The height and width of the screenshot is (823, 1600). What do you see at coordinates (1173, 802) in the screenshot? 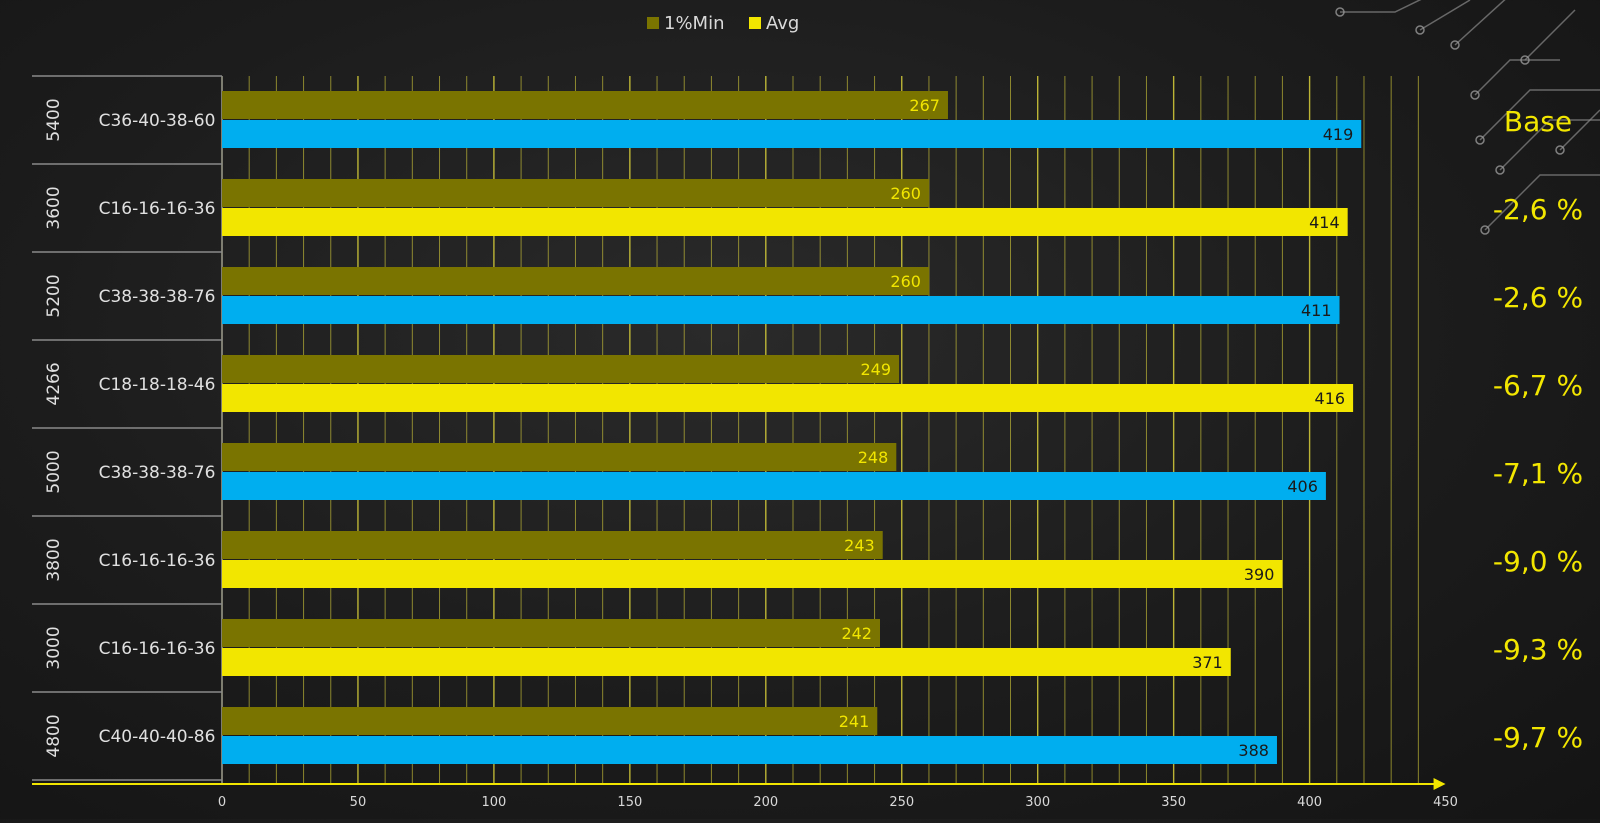
I see `x-tick-label: 350` at bounding box center [1173, 802].